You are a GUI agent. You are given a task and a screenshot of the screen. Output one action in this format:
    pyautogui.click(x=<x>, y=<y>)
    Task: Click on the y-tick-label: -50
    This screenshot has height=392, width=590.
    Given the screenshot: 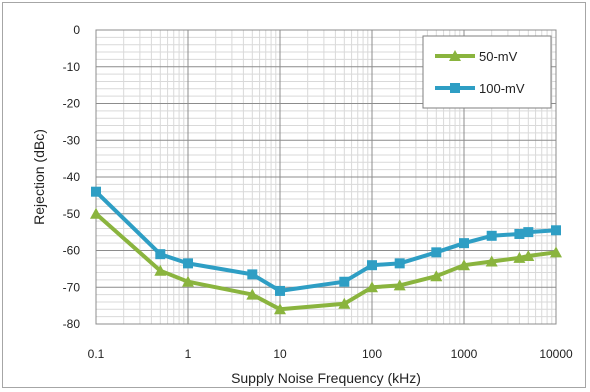 What is the action you would take?
    pyautogui.click(x=72, y=214)
    